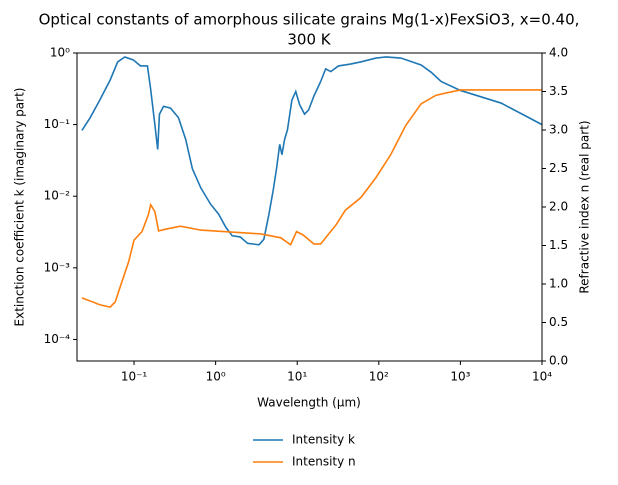 Image resolution: width=618 pixels, height=485 pixels. Describe the element at coordinates (558, 91) in the screenshot. I see `y2-tick-label: 3.5` at that location.